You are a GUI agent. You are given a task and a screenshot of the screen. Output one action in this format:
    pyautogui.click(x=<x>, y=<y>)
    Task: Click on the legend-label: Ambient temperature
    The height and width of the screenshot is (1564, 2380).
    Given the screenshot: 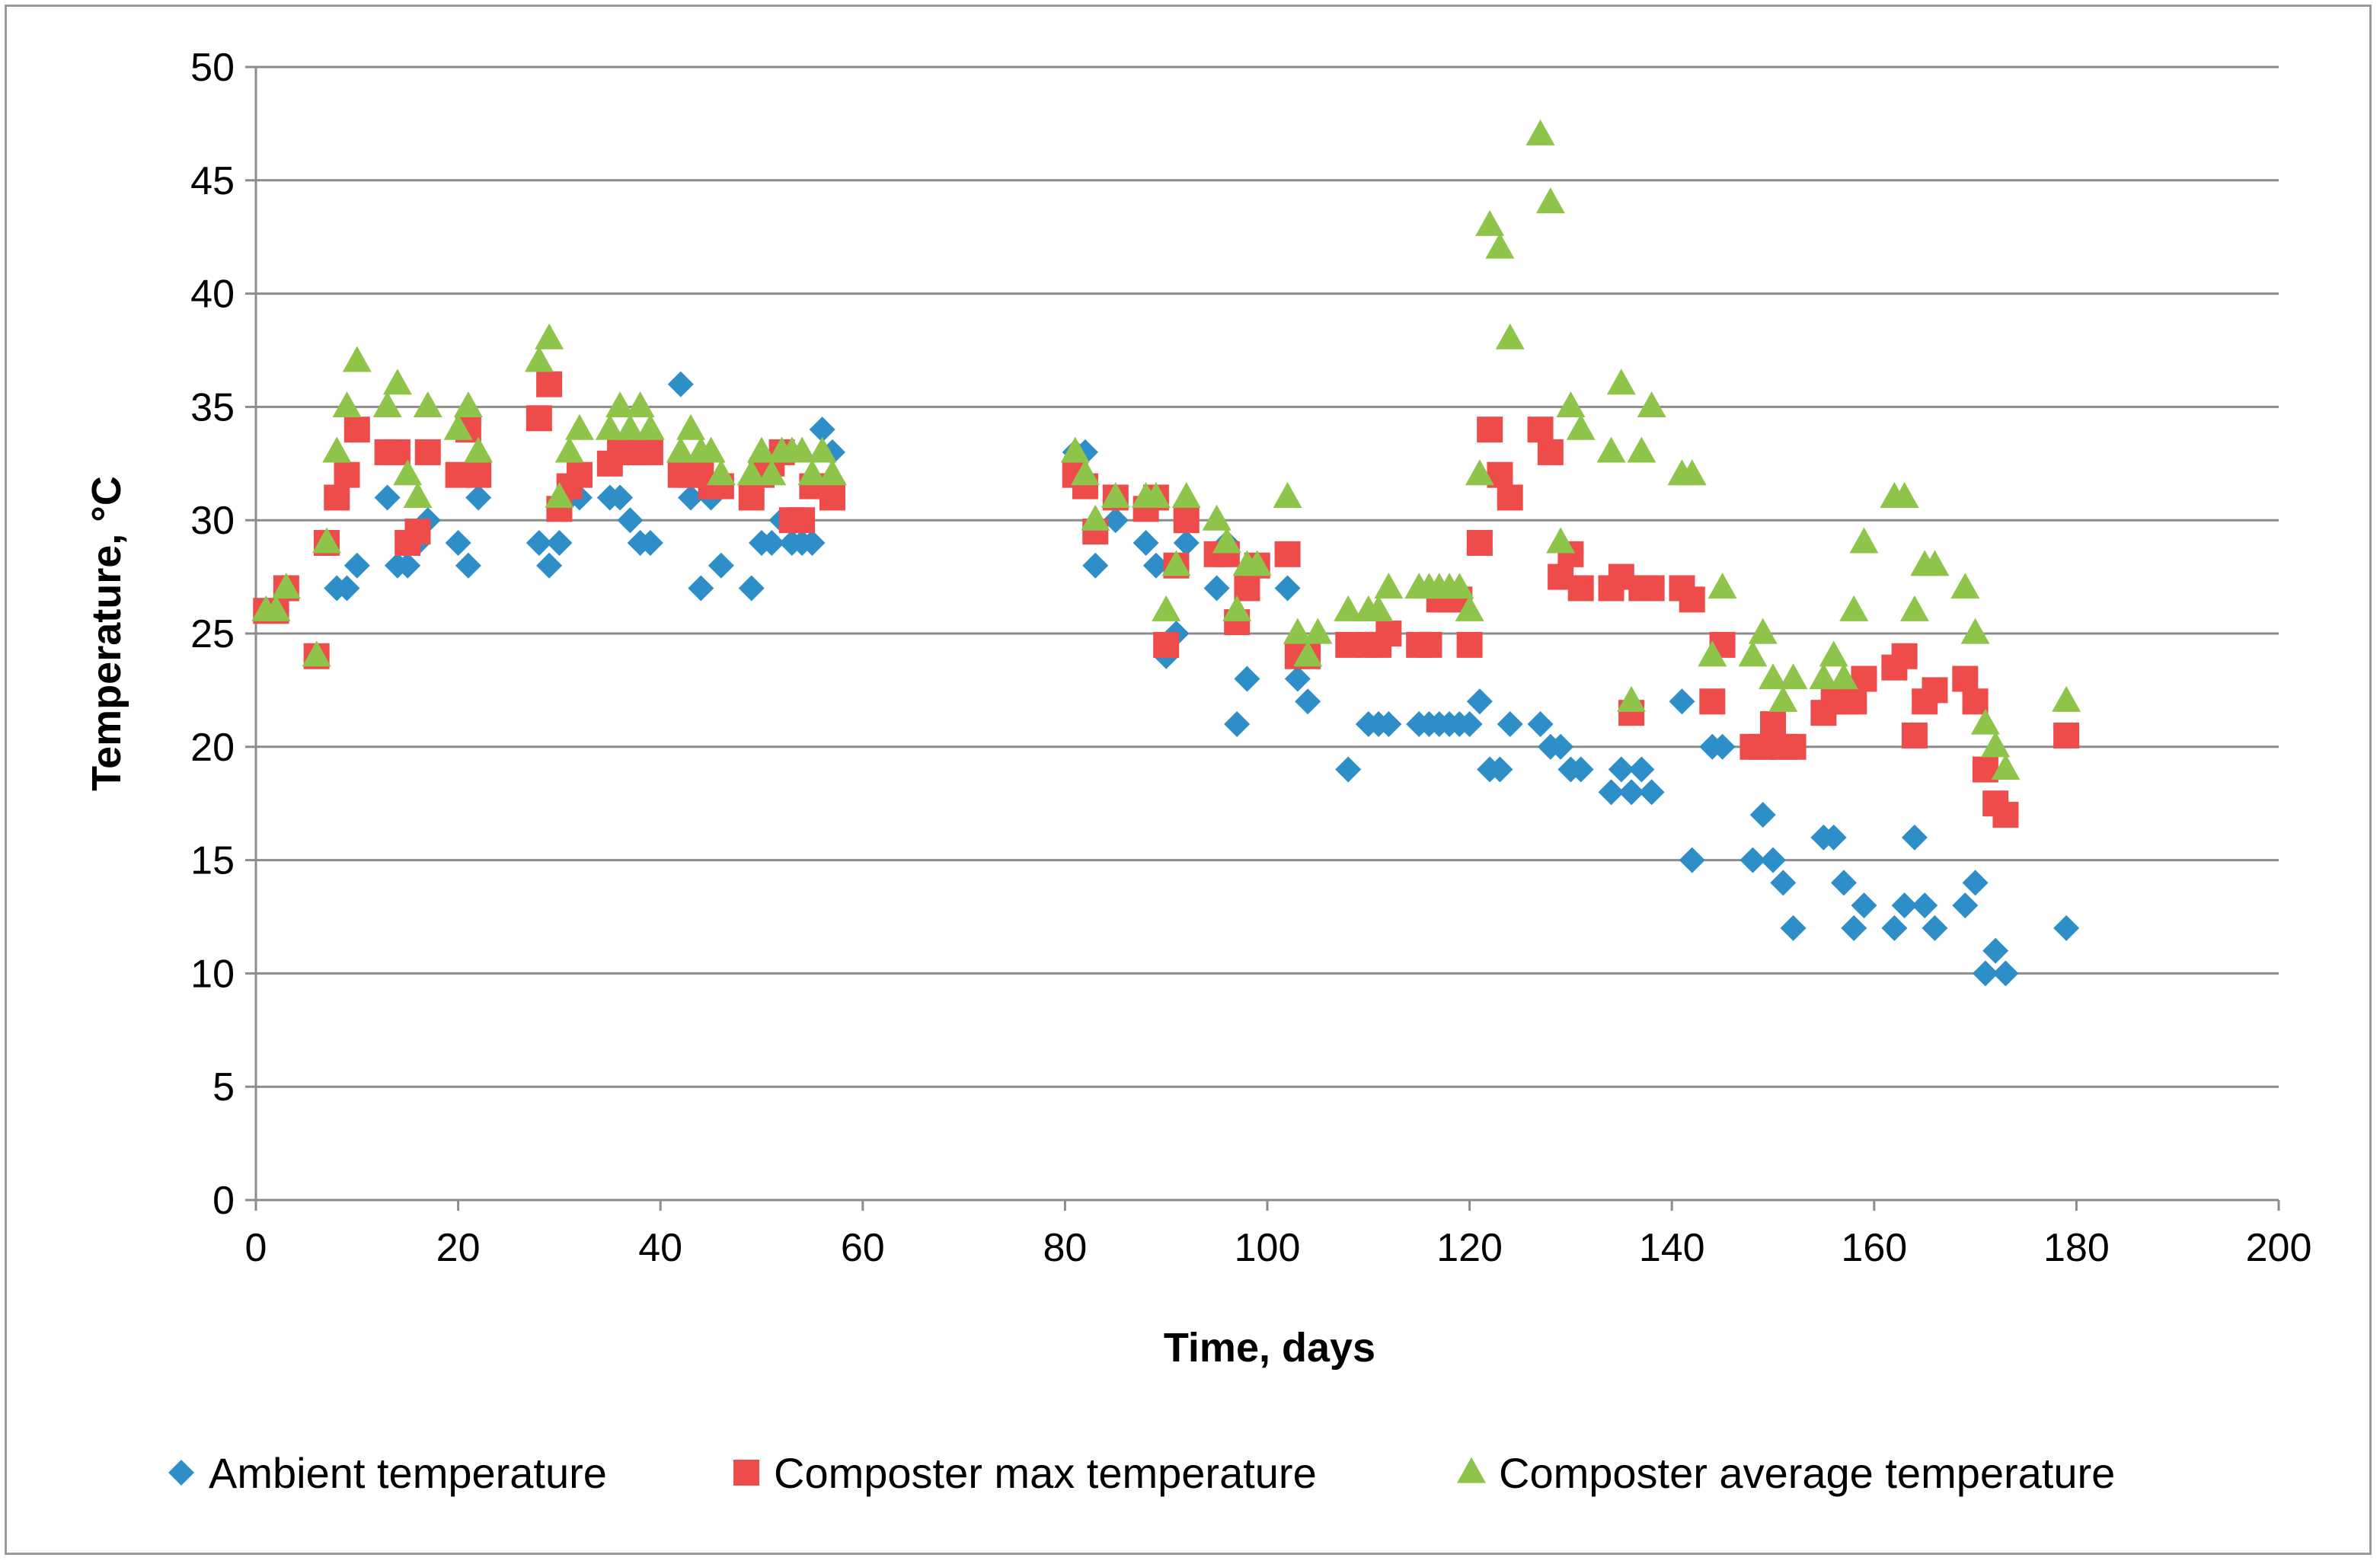 What is the action you would take?
    pyautogui.click(x=408, y=1473)
    